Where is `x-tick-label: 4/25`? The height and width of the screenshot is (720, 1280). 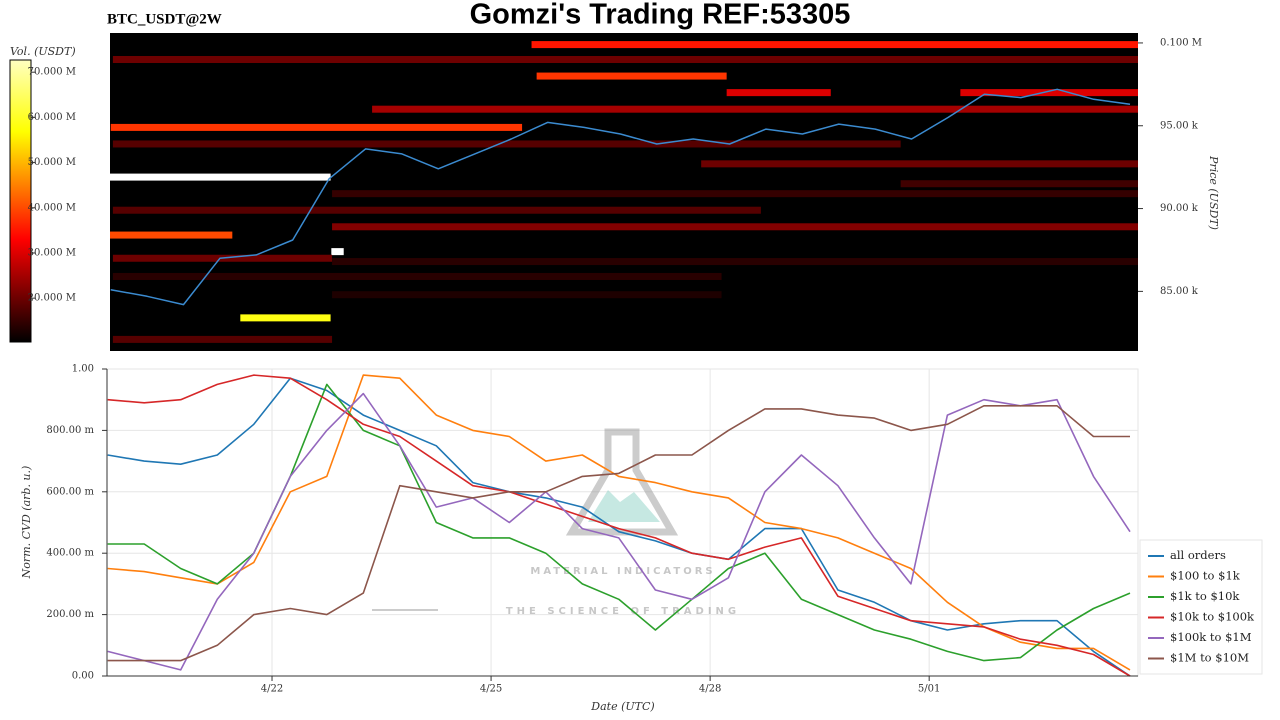 x-tick-label: 4/25 is located at coordinates (491, 689).